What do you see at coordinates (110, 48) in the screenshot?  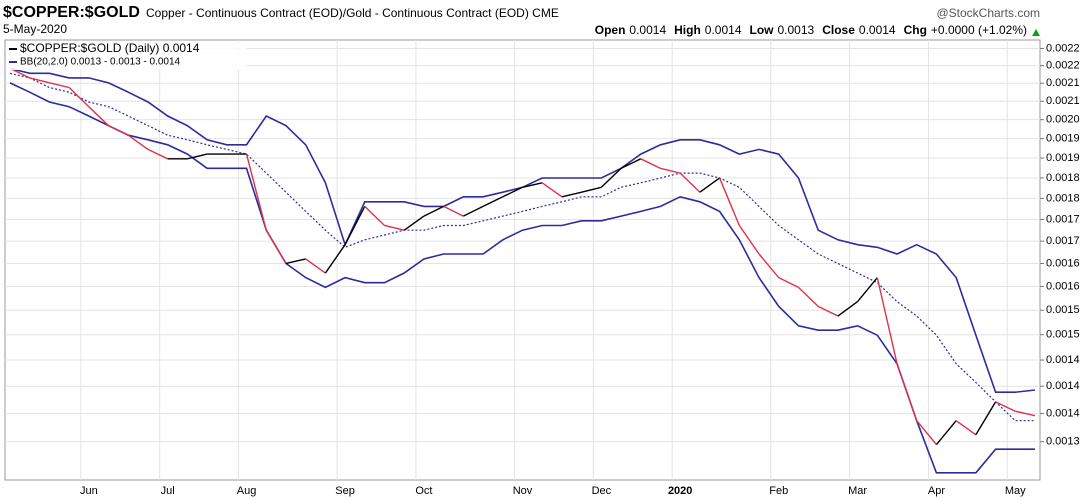 I see `legend-label: $COPPER:$GOLD (Daily) 0.0014` at bounding box center [110, 48].